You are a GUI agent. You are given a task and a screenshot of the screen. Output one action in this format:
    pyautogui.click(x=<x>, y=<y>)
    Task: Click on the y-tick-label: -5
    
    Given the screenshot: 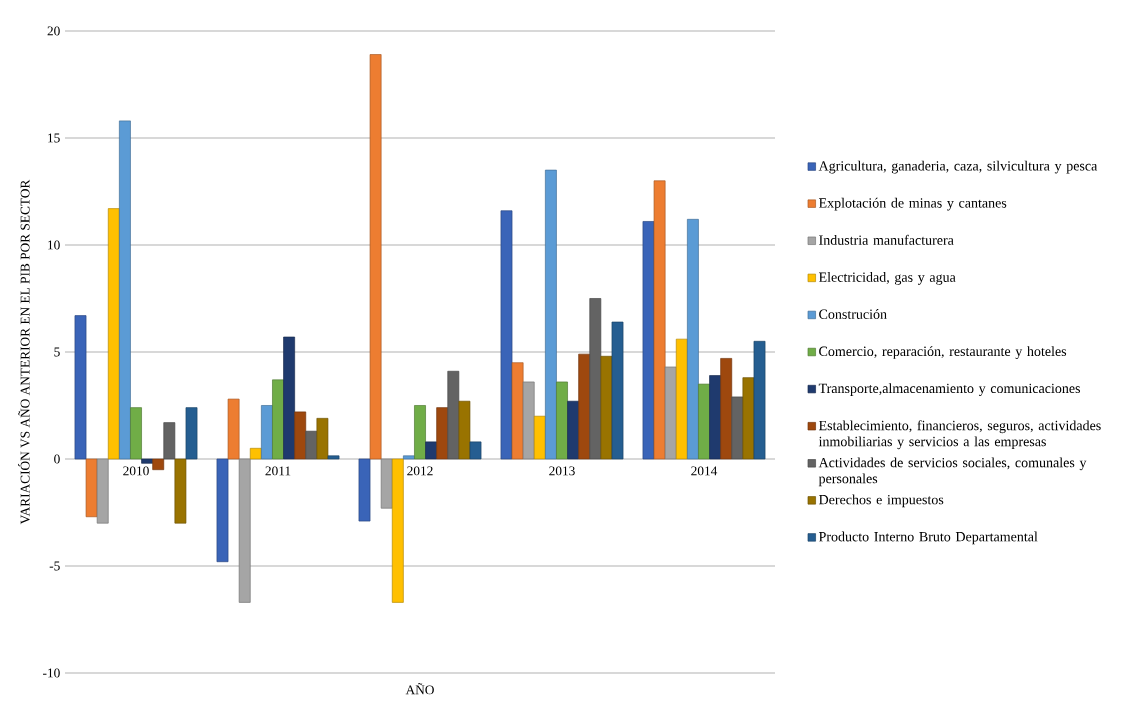 What is the action you would take?
    pyautogui.click(x=54, y=566)
    